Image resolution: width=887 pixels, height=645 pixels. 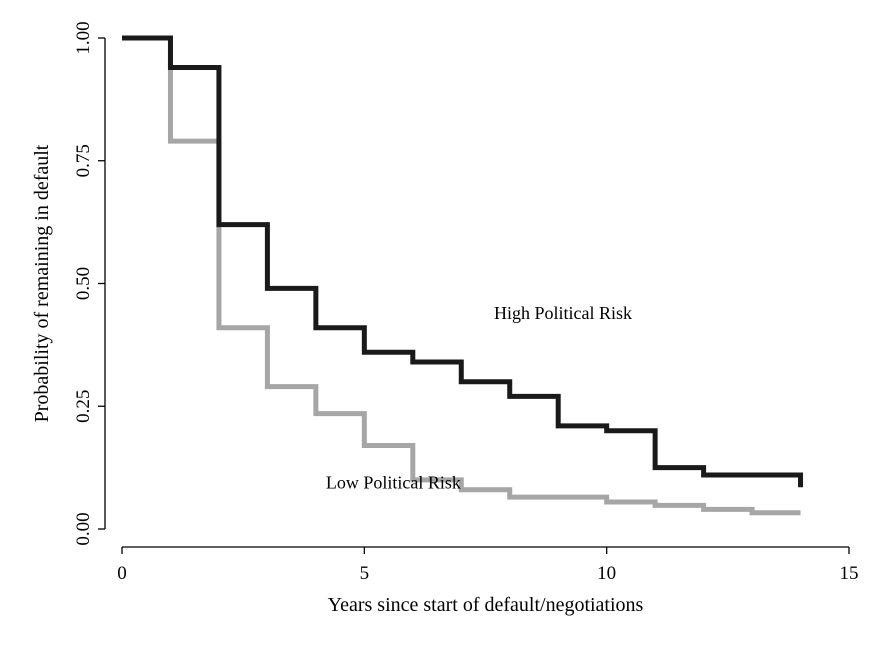 I want to click on y-tick-label: 0.00, so click(x=83, y=528).